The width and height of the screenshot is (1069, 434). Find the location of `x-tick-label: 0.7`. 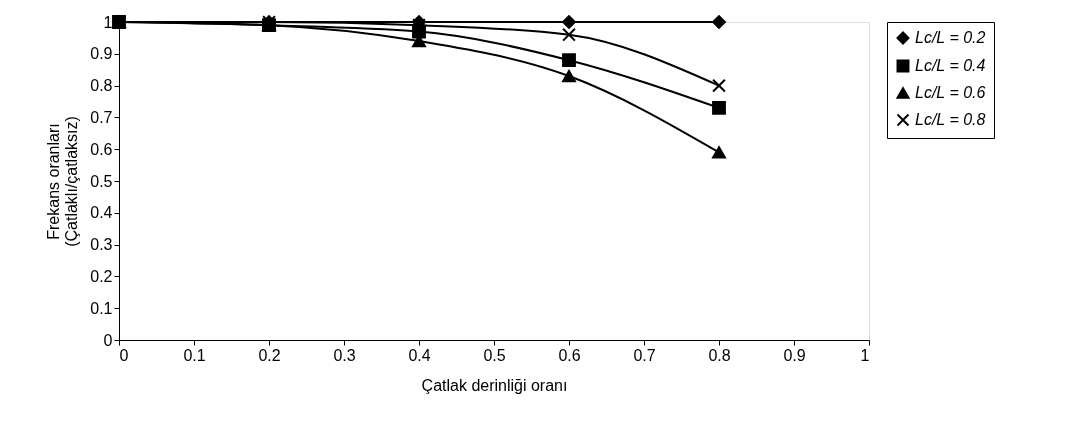

x-tick-label: 0.7 is located at coordinates (644, 355).